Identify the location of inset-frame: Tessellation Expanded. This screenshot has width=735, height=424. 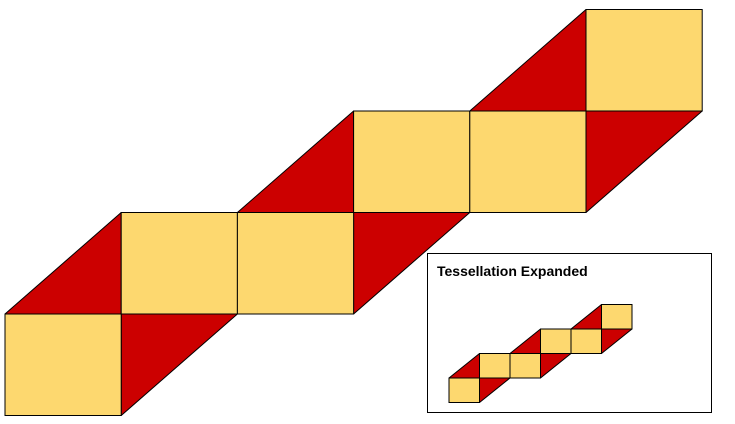
(569, 333).